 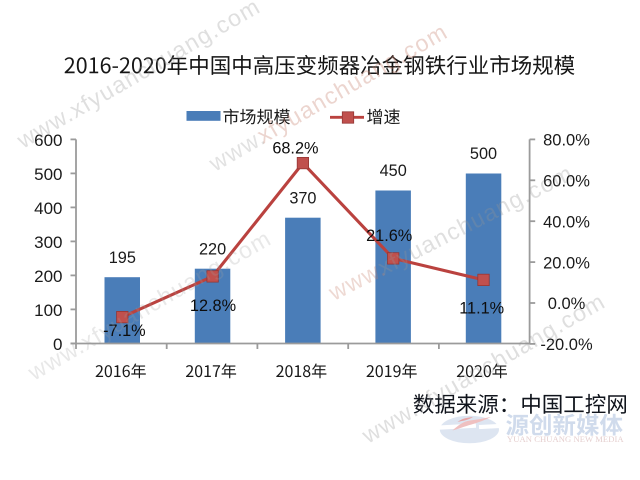 I want to click on svg-text: 21.6%, so click(x=389, y=236).